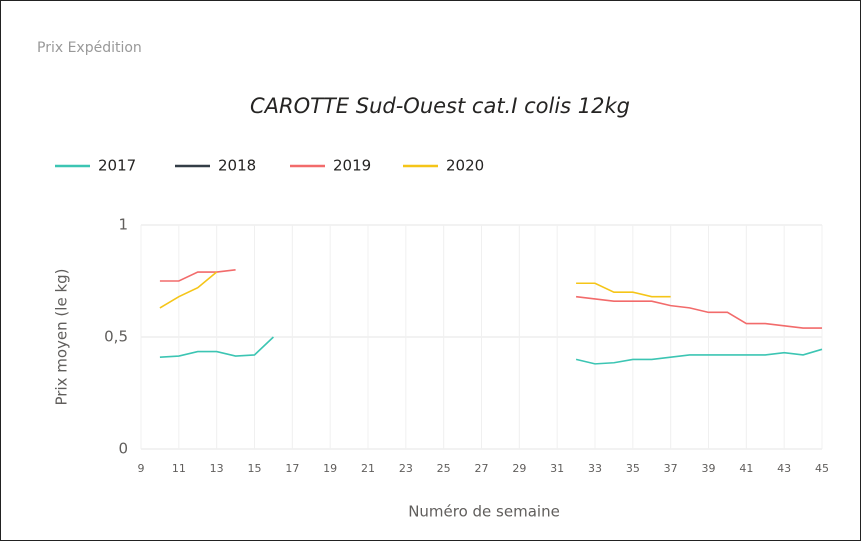 This screenshot has height=541, width=861. Describe the element at coordinates (292, 468) in the screenshot. I see `x-tick-label: 17` at that location.